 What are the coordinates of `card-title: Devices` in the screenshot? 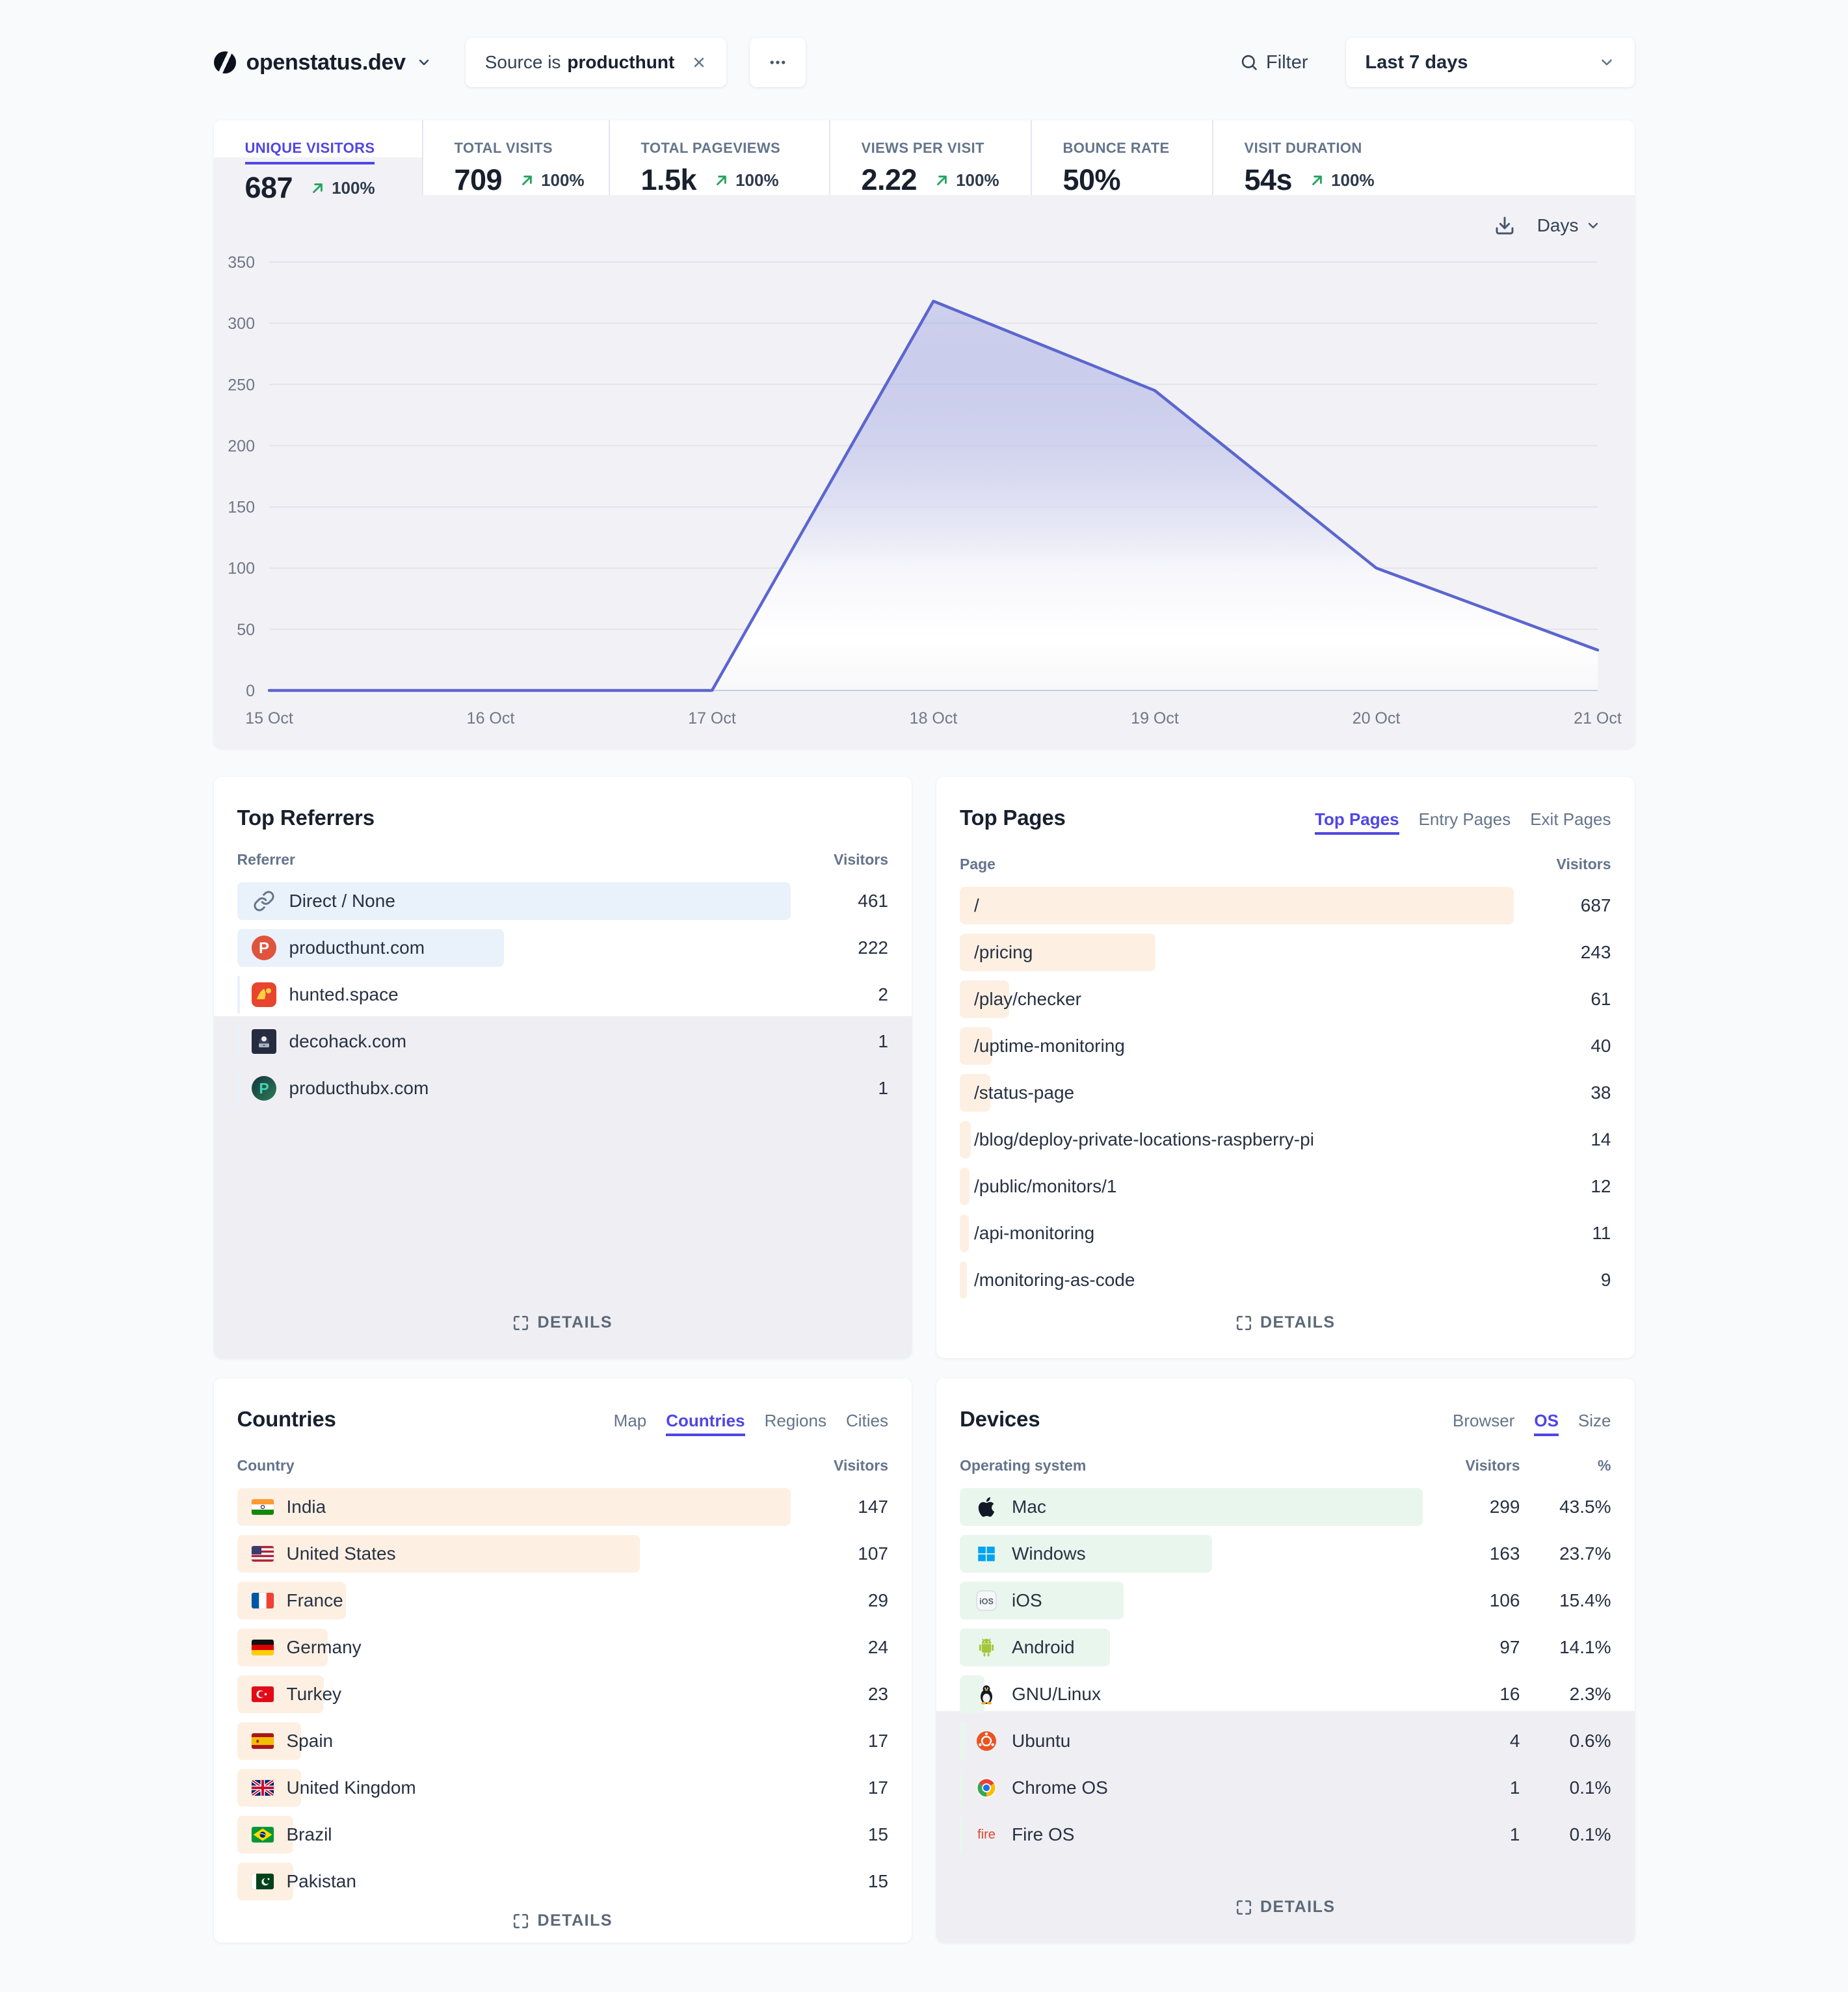 It's located at (1000, 1419).